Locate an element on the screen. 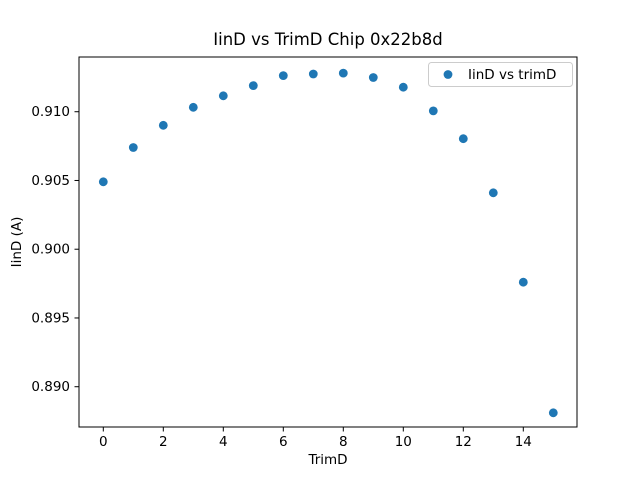 The image size is (640, 480). y-tick-label: 0.900 is located at coordinates (50, 250).